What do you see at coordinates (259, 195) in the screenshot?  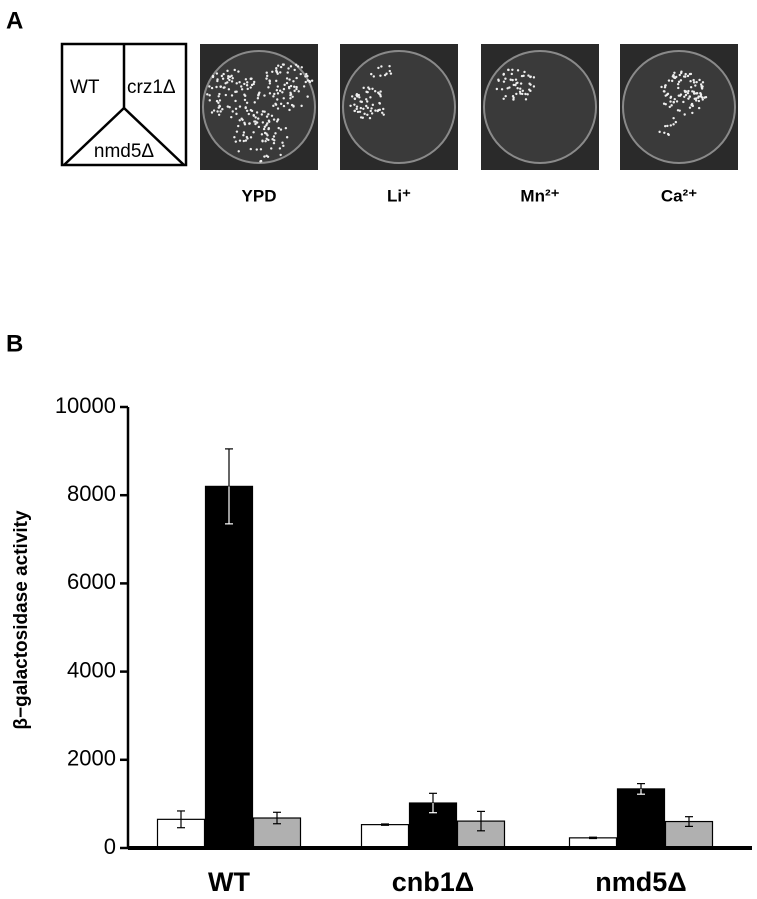 I see `plate-label: YPD` at bounding box center [259, 195].